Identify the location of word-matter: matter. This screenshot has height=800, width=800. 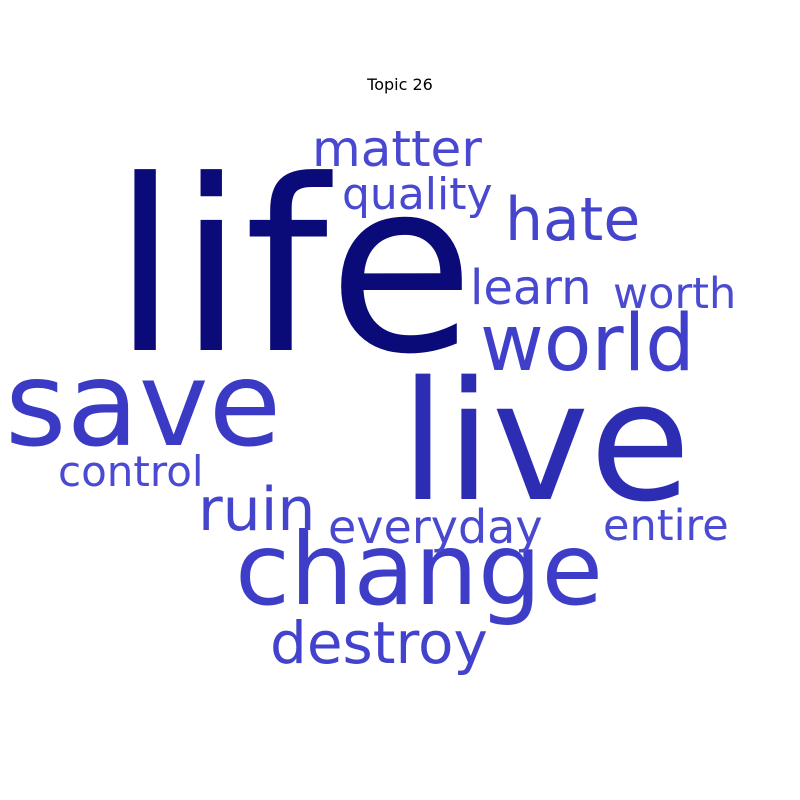
(397, 149).